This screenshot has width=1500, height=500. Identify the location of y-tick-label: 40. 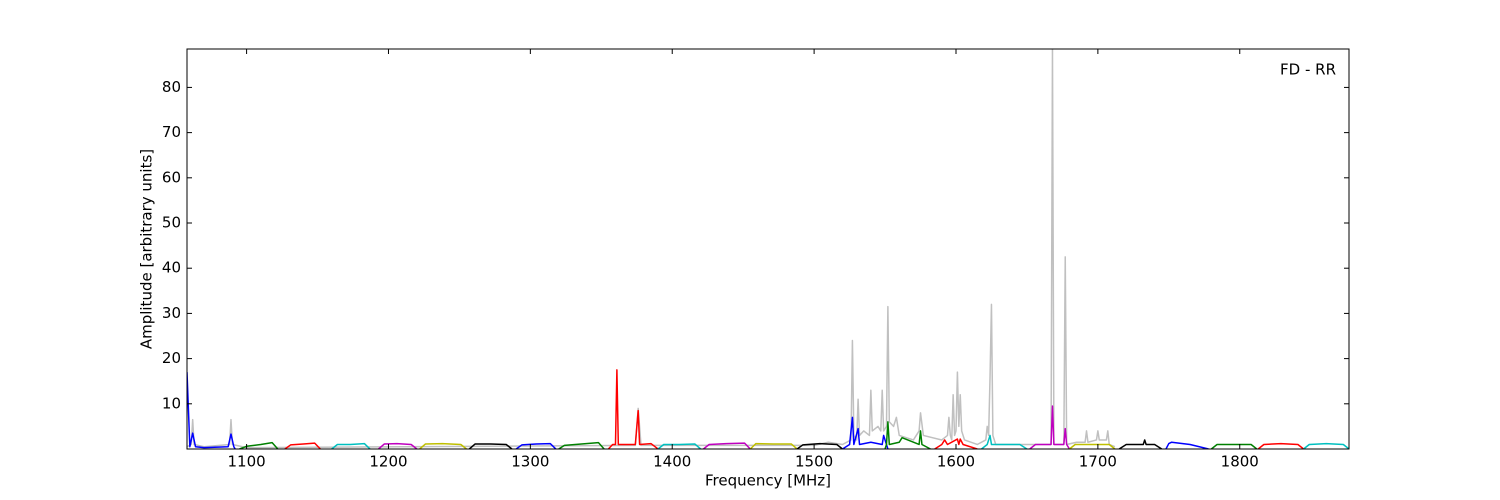
(171, 268).